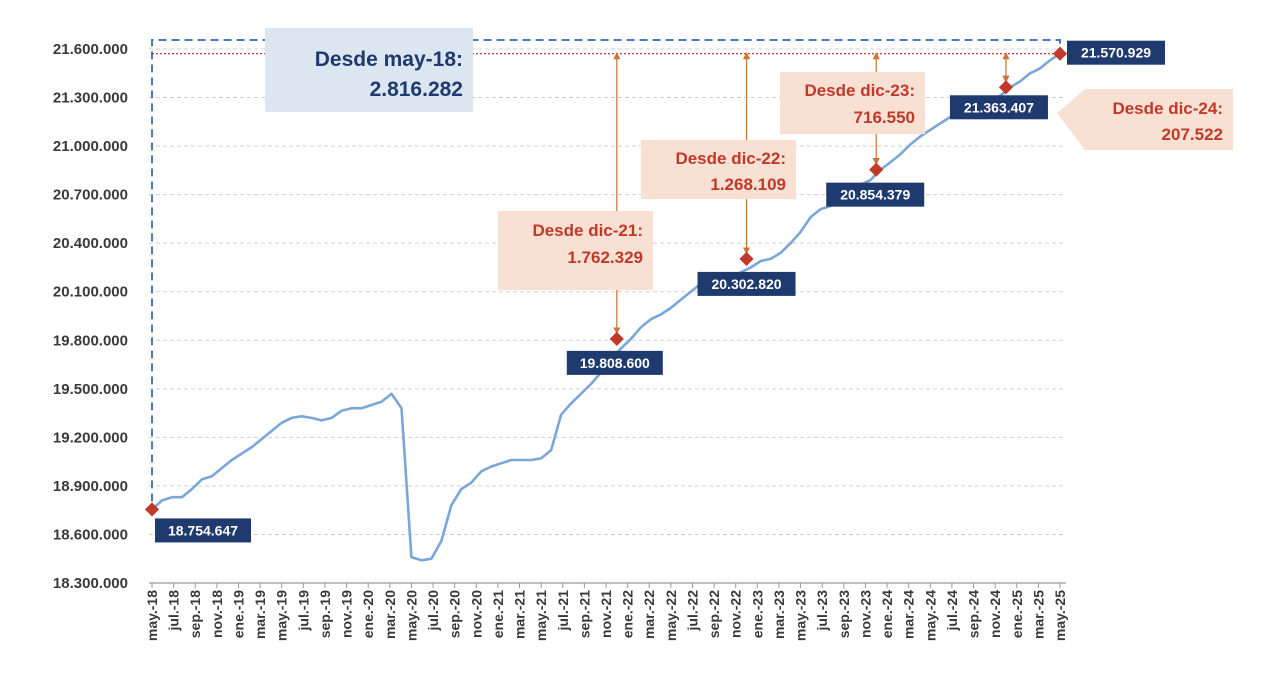 The width and height of the screenshot is (1272, 676). Describe the element at coordinates (1145, 119) in the screenshot. I see `callout-arrow-box` at that location.